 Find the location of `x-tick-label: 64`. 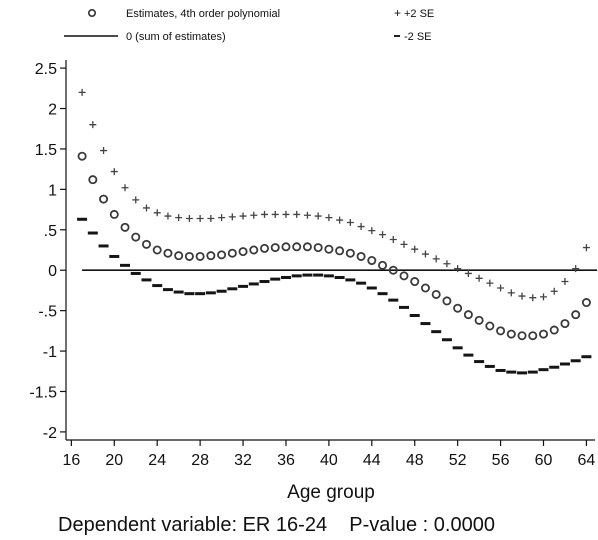

x-tick-label: 64 is located at coordinates (587, 460).